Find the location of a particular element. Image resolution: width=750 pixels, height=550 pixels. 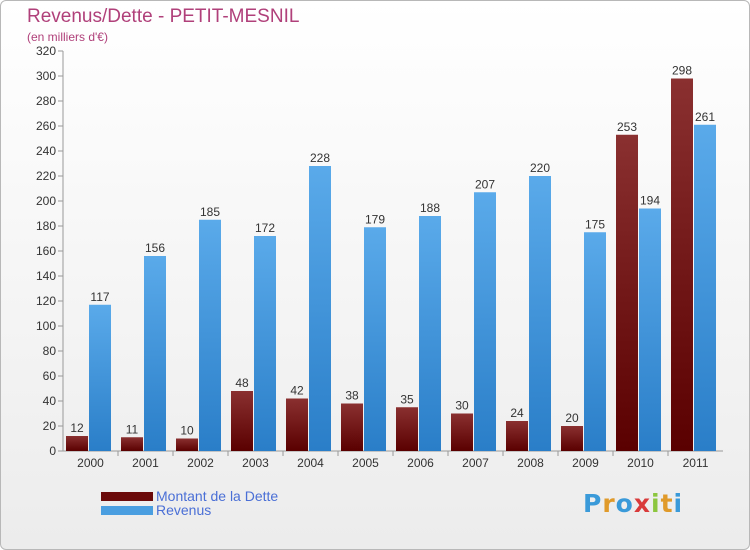

y-tick-label: 240 is located at coordinates (46, 151).